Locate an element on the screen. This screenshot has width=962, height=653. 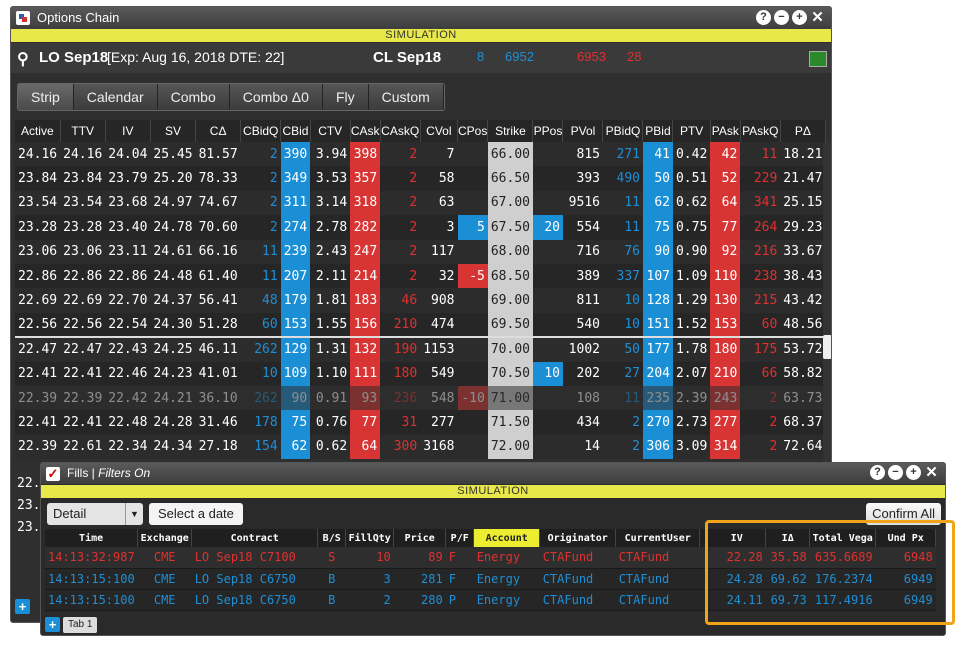
column-header-2: IV is located at coordinates (128, 131).